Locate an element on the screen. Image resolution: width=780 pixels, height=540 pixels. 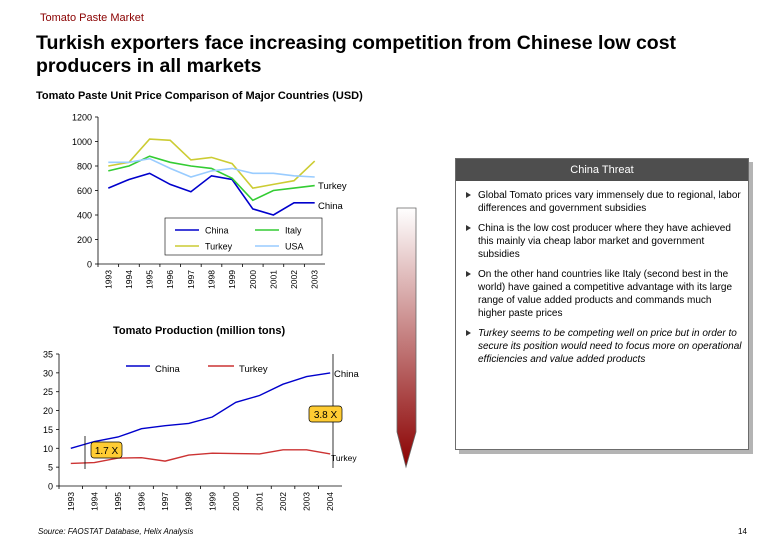
y-tick-label: 25 is located at coordinates (48, 392).